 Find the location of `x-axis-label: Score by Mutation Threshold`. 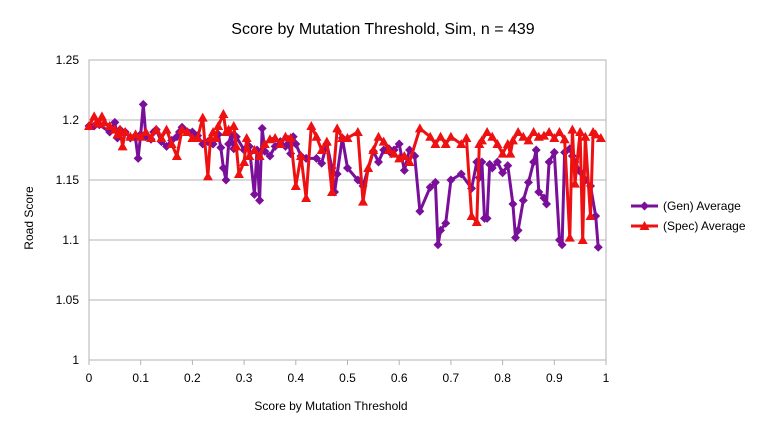

x-axis-label: Score by Mutation Threshold is located at coordinates (330, 406).